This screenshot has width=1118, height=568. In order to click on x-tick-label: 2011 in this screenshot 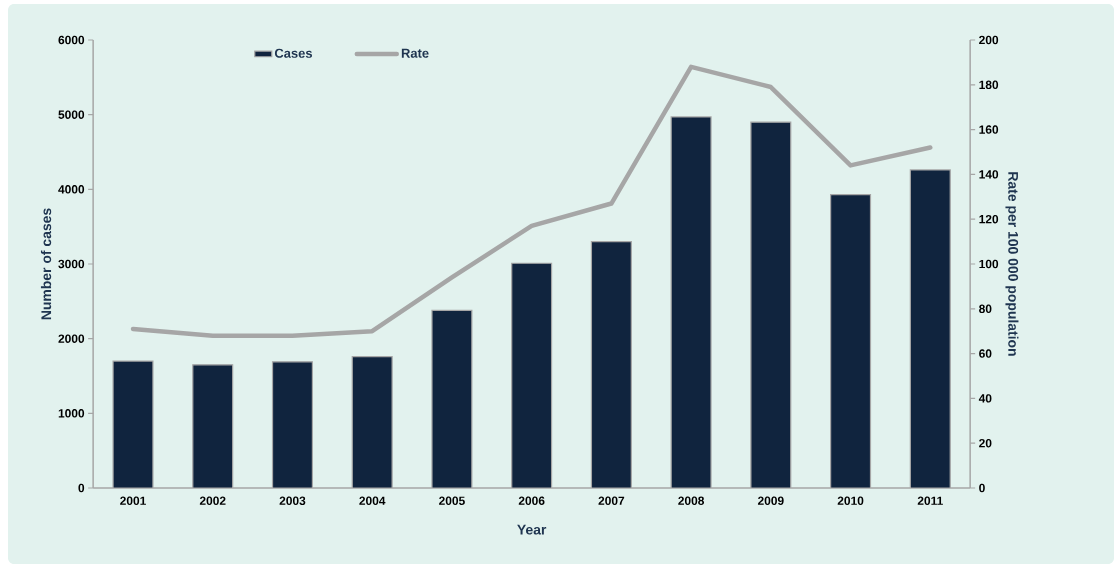, I will do `click(930, 500)`.